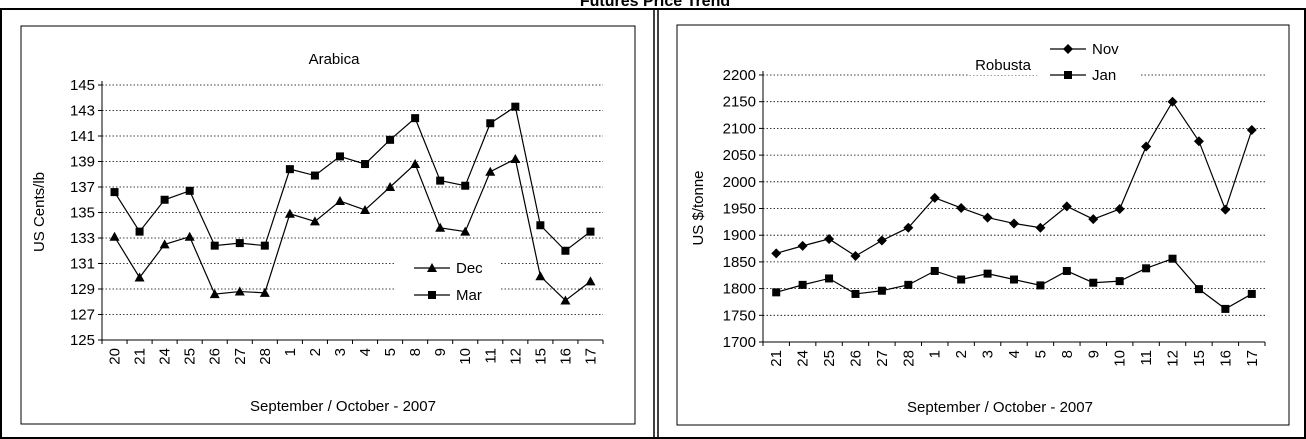 The height and width of the screenshot is (439, 1306). I want to click on robusta-chart-title: Robusta, so click(1003, 65).